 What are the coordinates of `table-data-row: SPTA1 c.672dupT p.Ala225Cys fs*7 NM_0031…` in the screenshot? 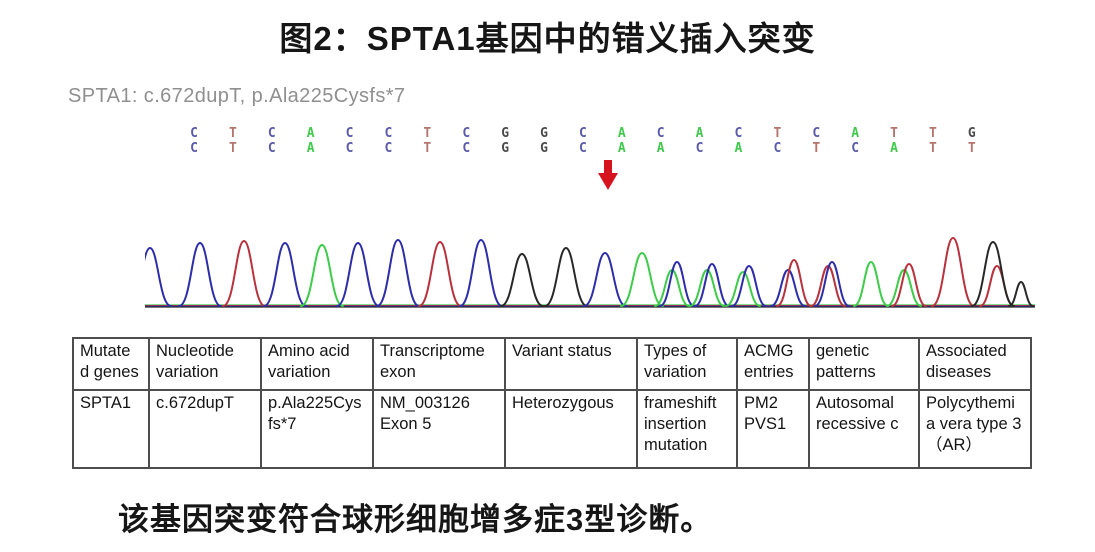 It's located at (552, 429).